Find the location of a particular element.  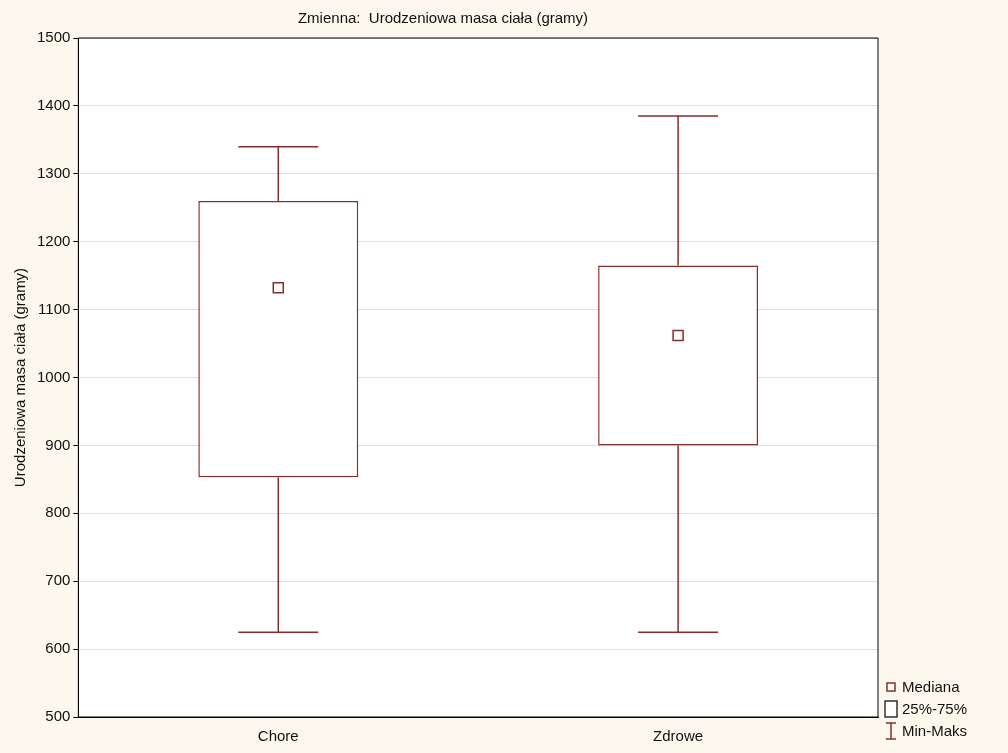

chart-title: Zmienna: Urodzeniowa masa ciała (gramy) is located at coordinates (443, 18).